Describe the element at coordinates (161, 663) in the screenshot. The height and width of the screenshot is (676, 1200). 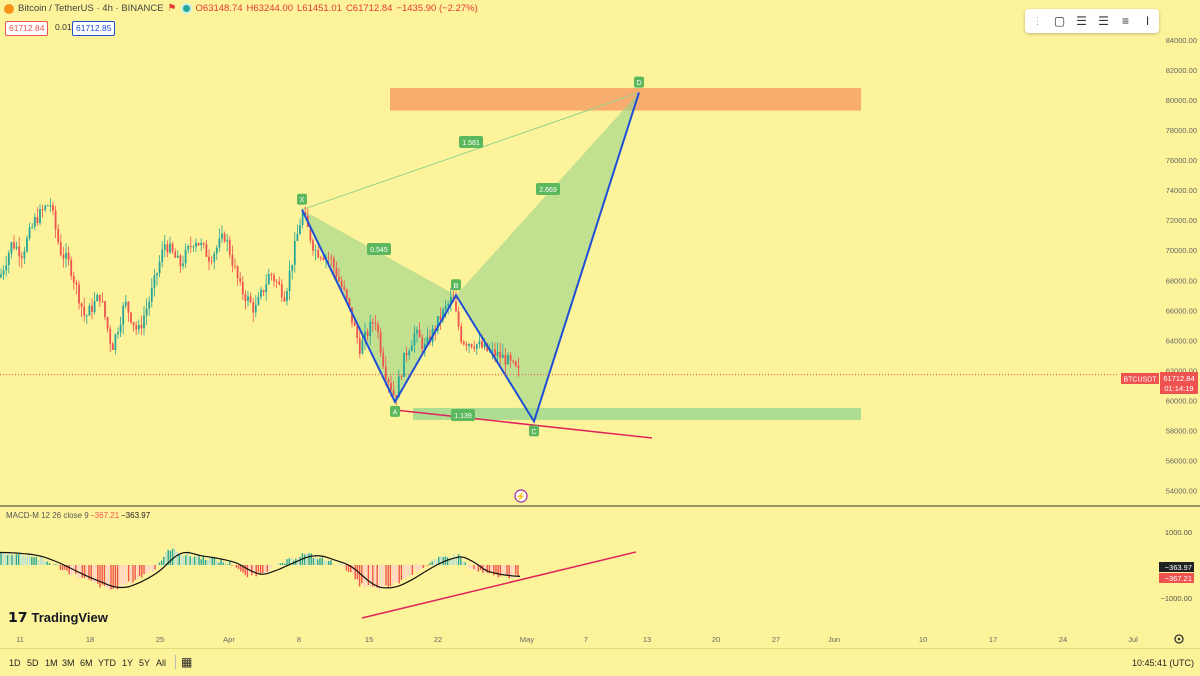
I see `tf-all: All` at that location.